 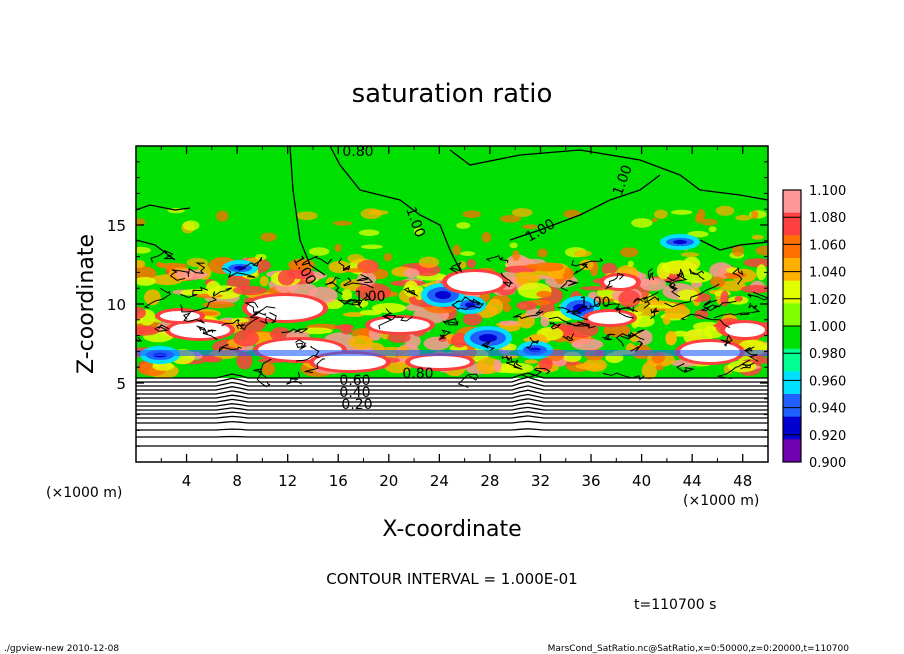 What do you see at coordinates (61, 649) in the screenshot?
I see `footer-left: ./gpview-new 2010-12-08` at bounding box center [61, 649].